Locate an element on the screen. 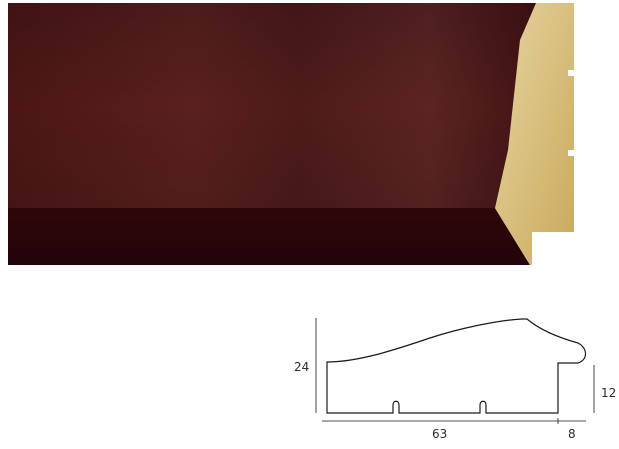 The height and width of the screenshot is (449, 619). profile-outline is located at coordinates (456, 366).